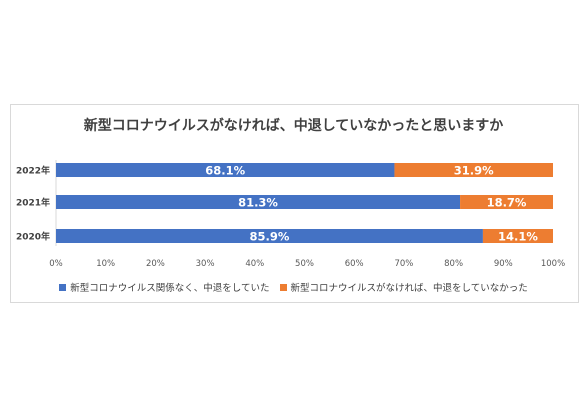 The height and width of the screenshot is (413, 587). I want to click on legend-item-series-1: 新型コロナウイルス関係なく、中退をしていた, so click(164, 287).